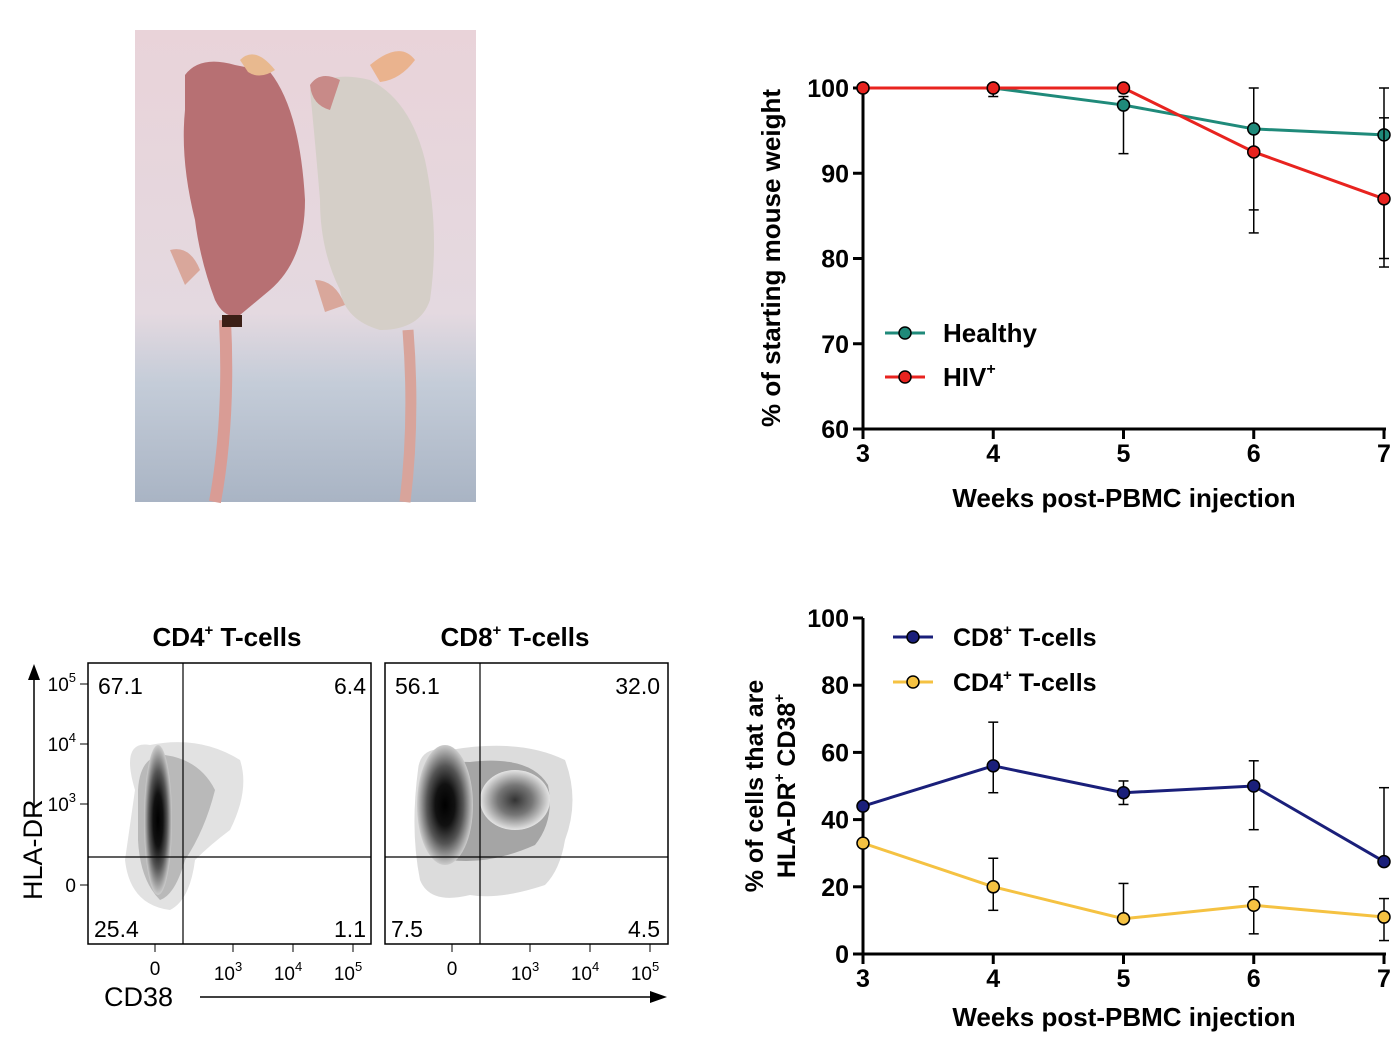 Image resolution: width=1400 pixels, height=1052 pixels. What do you see at coordinates (1123, 813) in the screenshot?
I see `series-line` at bounding box center [1123, 813].